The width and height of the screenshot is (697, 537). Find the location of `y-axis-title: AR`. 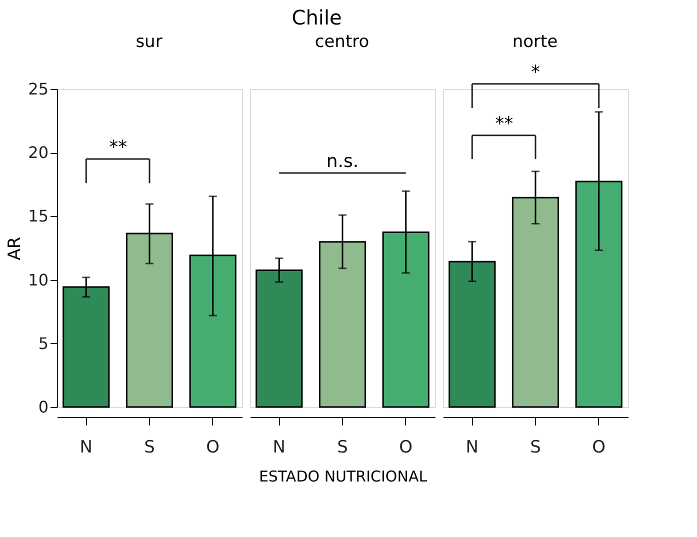

y-axis-title: AR is located at coordinates (15, 248).